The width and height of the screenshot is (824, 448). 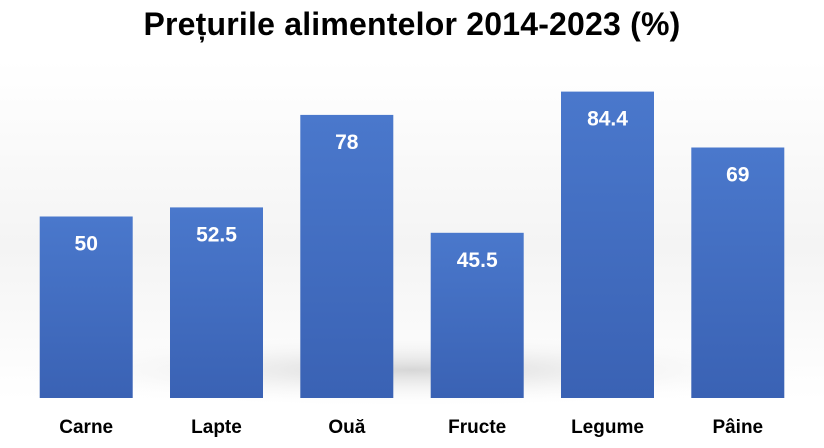 I want to click on category-label-lapte: Lapte, so click(x=216, y=427).